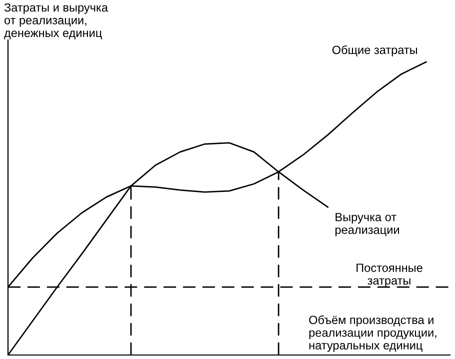 This screenshot has width=455, height=359. What do you see at coordinates (372, 333) in the screenshot?
I see `x-axis-title: Объём производства и реализации продукции, натуральных единиц` at bounding box center [372, 333].